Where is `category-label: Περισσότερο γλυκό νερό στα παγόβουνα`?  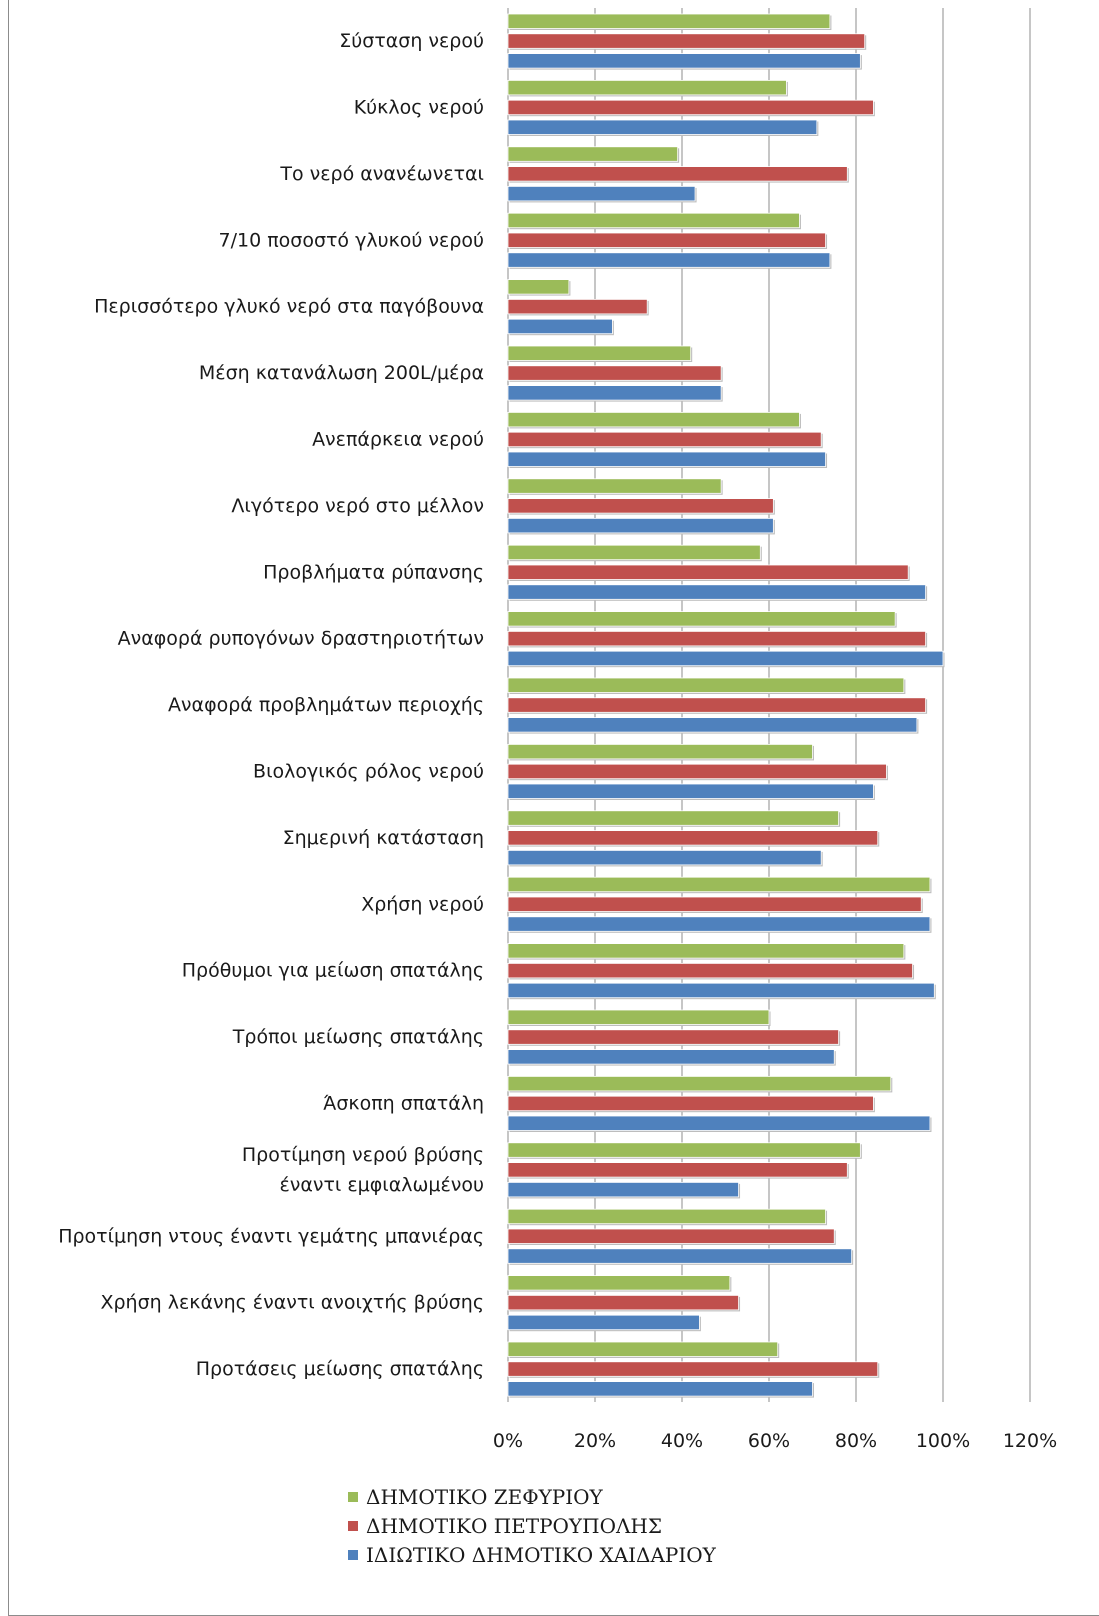
category-label: Περισσότερο γλυκό νερό στα παγόβουνα is located at coordinates (289, 307).